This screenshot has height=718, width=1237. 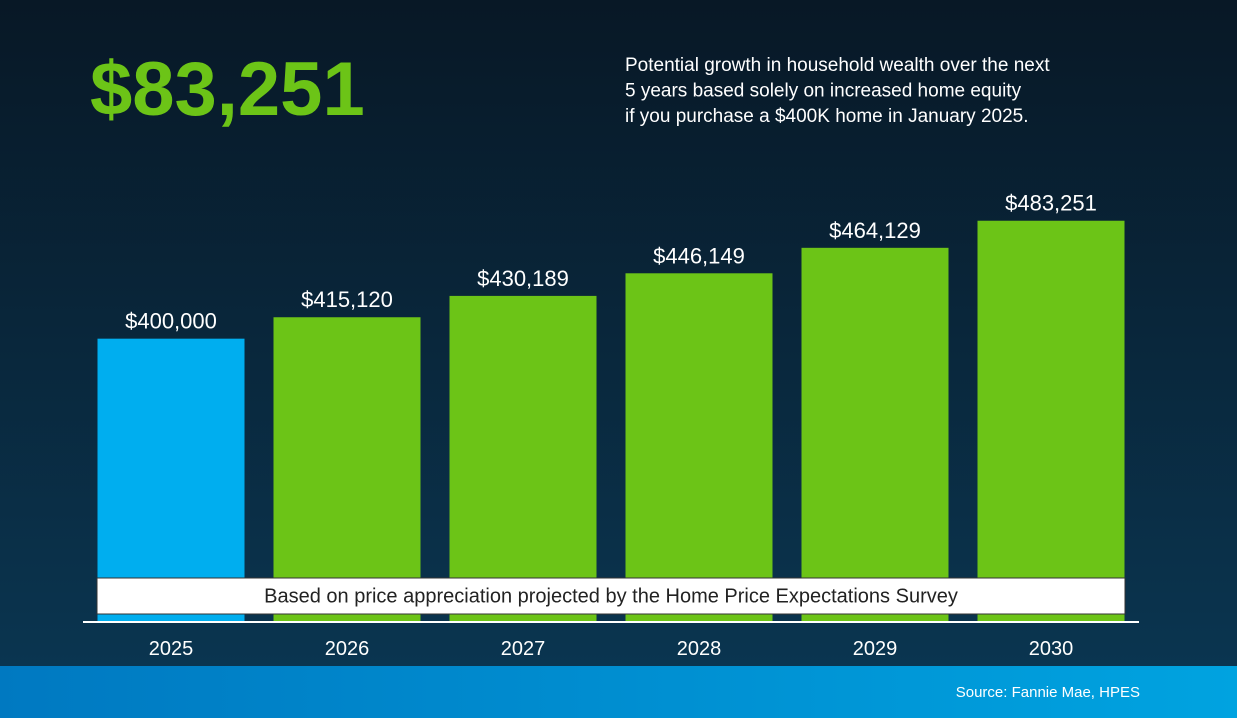 I want to click on x-tick-label: 2028, so click(x=699, y=649).